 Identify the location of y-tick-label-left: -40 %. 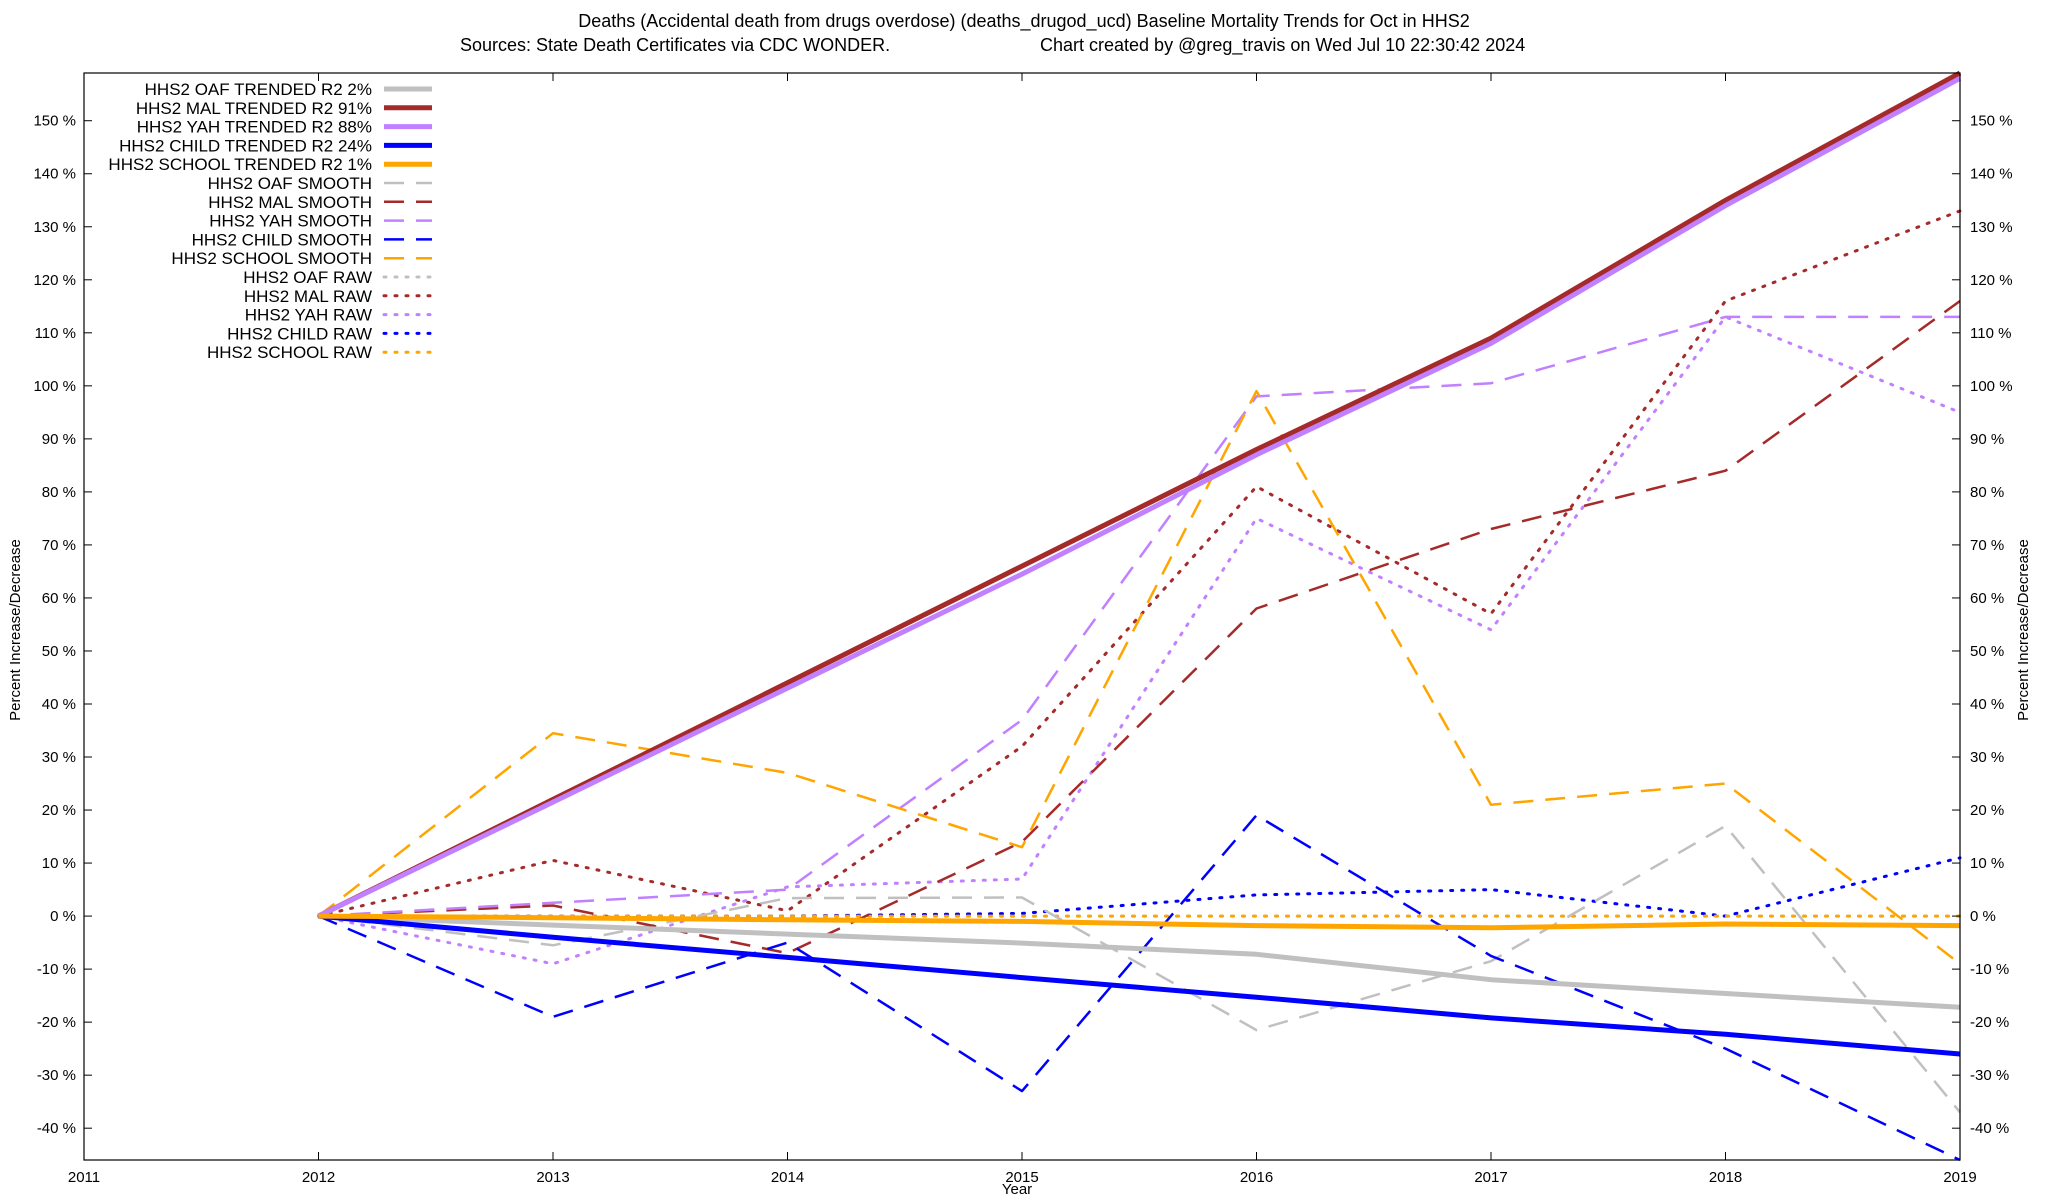
(56, 1128).